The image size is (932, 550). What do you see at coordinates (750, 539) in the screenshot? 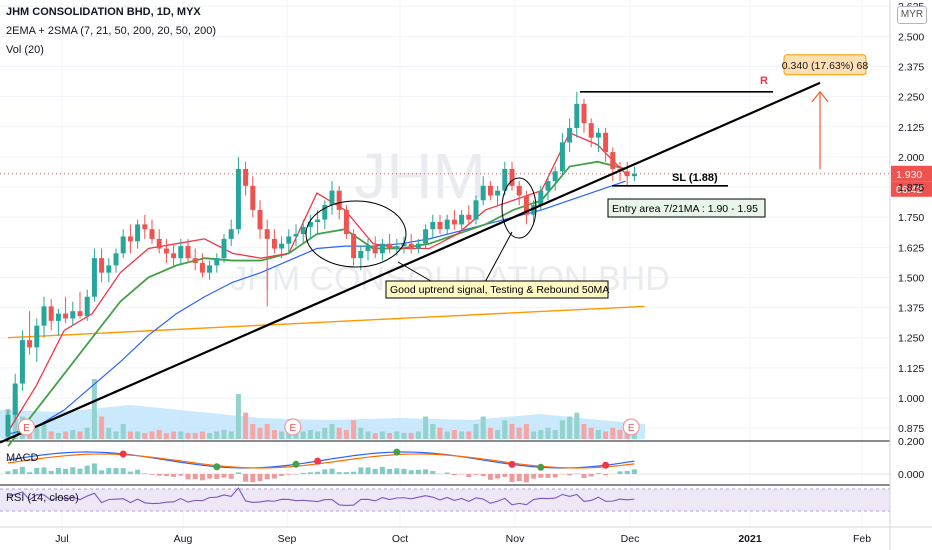
I see `time-tick: 2021` at bounding box center [750, 539].